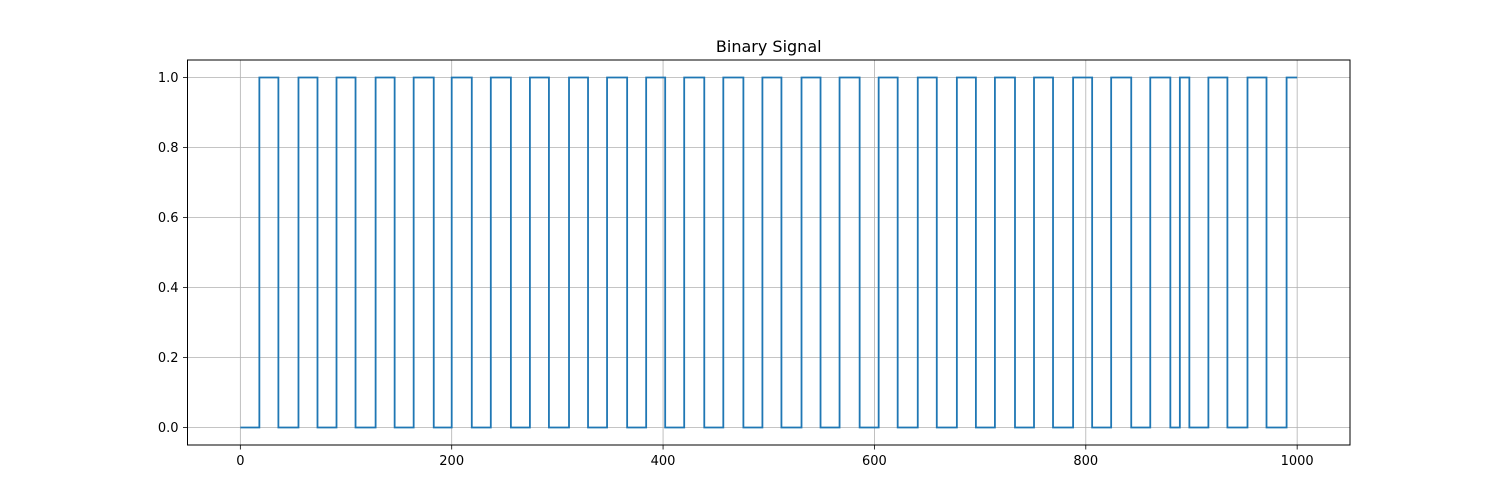  Describe the element at coordinates (168, 78) in the screenshot. I see `y-tick-label: 1.0` at that location.